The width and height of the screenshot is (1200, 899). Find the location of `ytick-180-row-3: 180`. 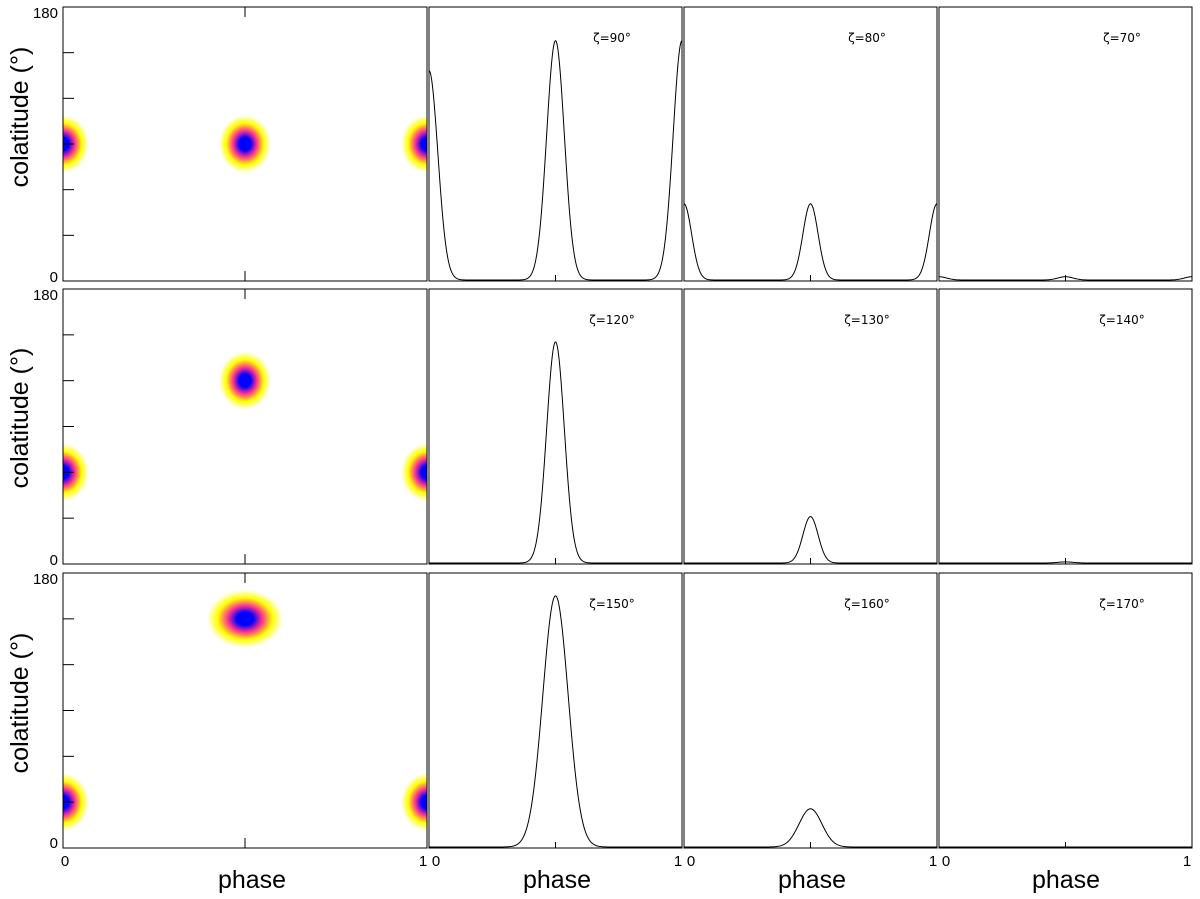

ytick-180-row-3: 180 is located at coordinates (45, 579).